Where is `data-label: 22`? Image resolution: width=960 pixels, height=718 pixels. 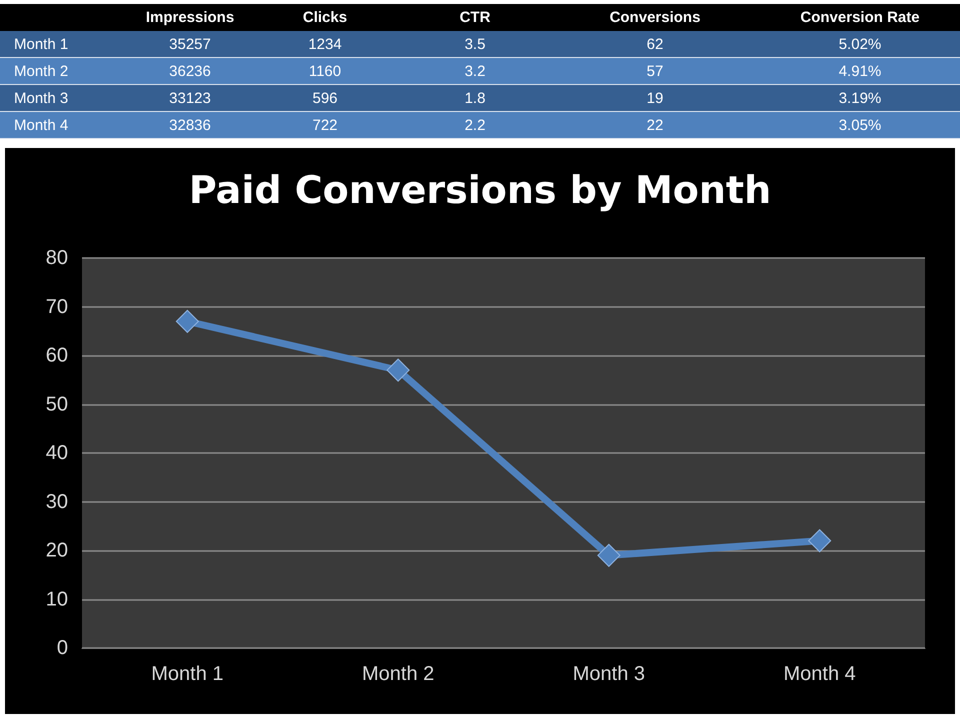
data-label: 22 is located at coordinates (655, 125).